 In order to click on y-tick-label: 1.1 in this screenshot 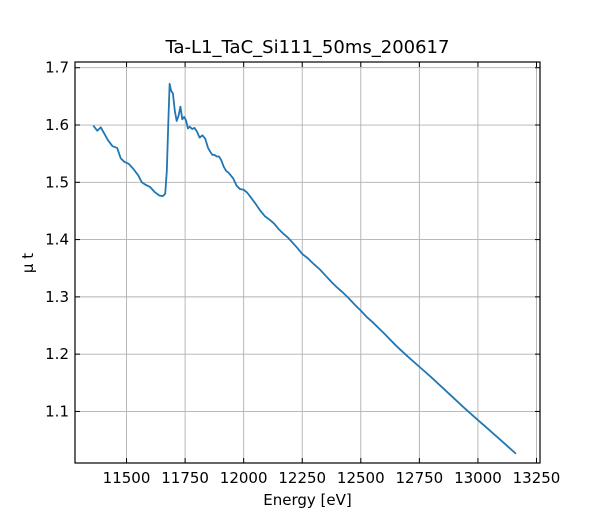, I will do `click(57, 411)`.